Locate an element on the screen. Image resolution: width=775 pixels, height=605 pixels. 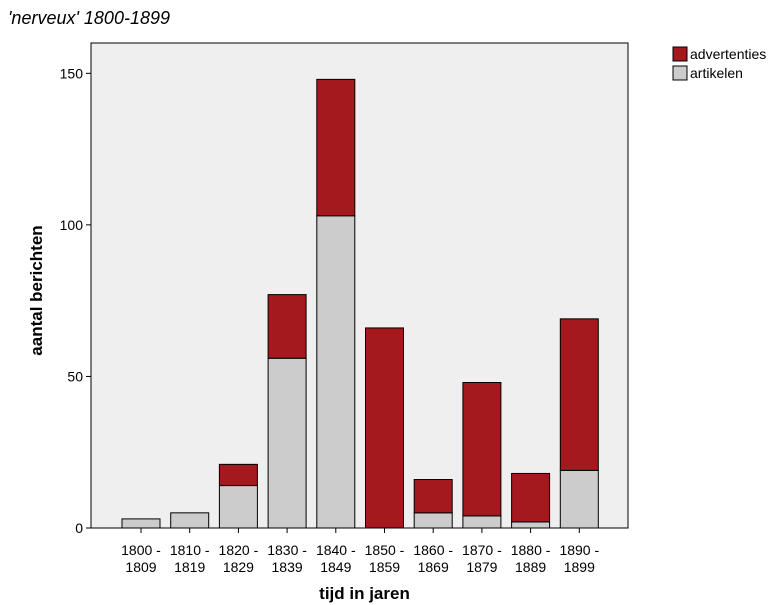
x-tick-label: 1830 -1839 is located at coordinates (287, 558).